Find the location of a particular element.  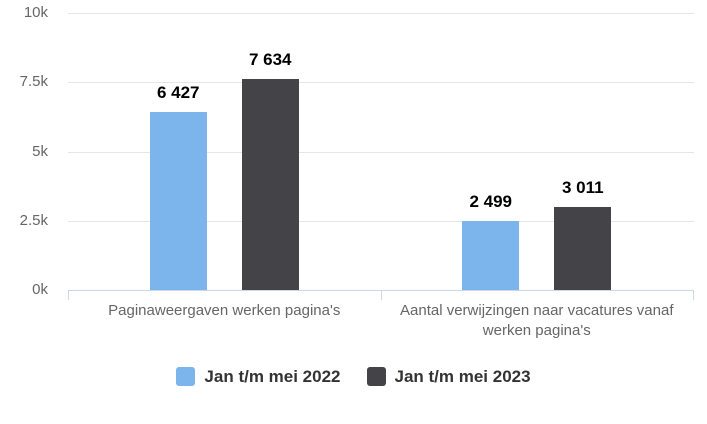

category-label: Paginaweergaven werken pagina's is located at coordinates (224, 310).